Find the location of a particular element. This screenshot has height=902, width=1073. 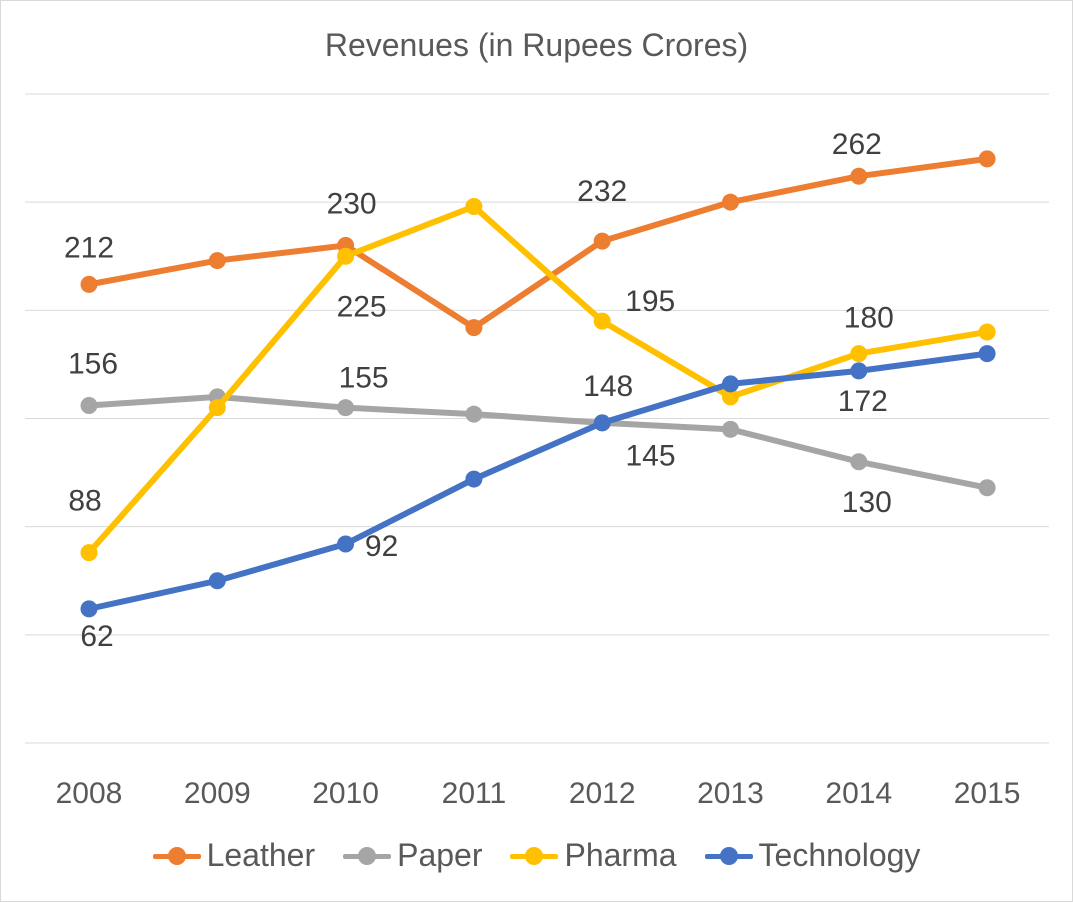

x-tick-label: 2008 is located at coordinates (89, 793).